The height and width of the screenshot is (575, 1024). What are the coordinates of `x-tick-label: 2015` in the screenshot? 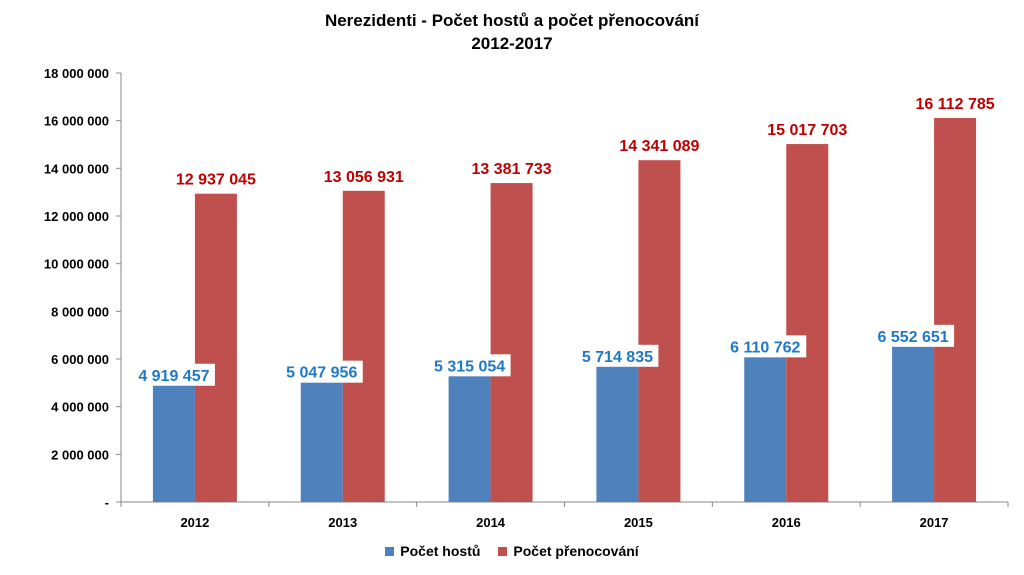 It's located at (638, 522).